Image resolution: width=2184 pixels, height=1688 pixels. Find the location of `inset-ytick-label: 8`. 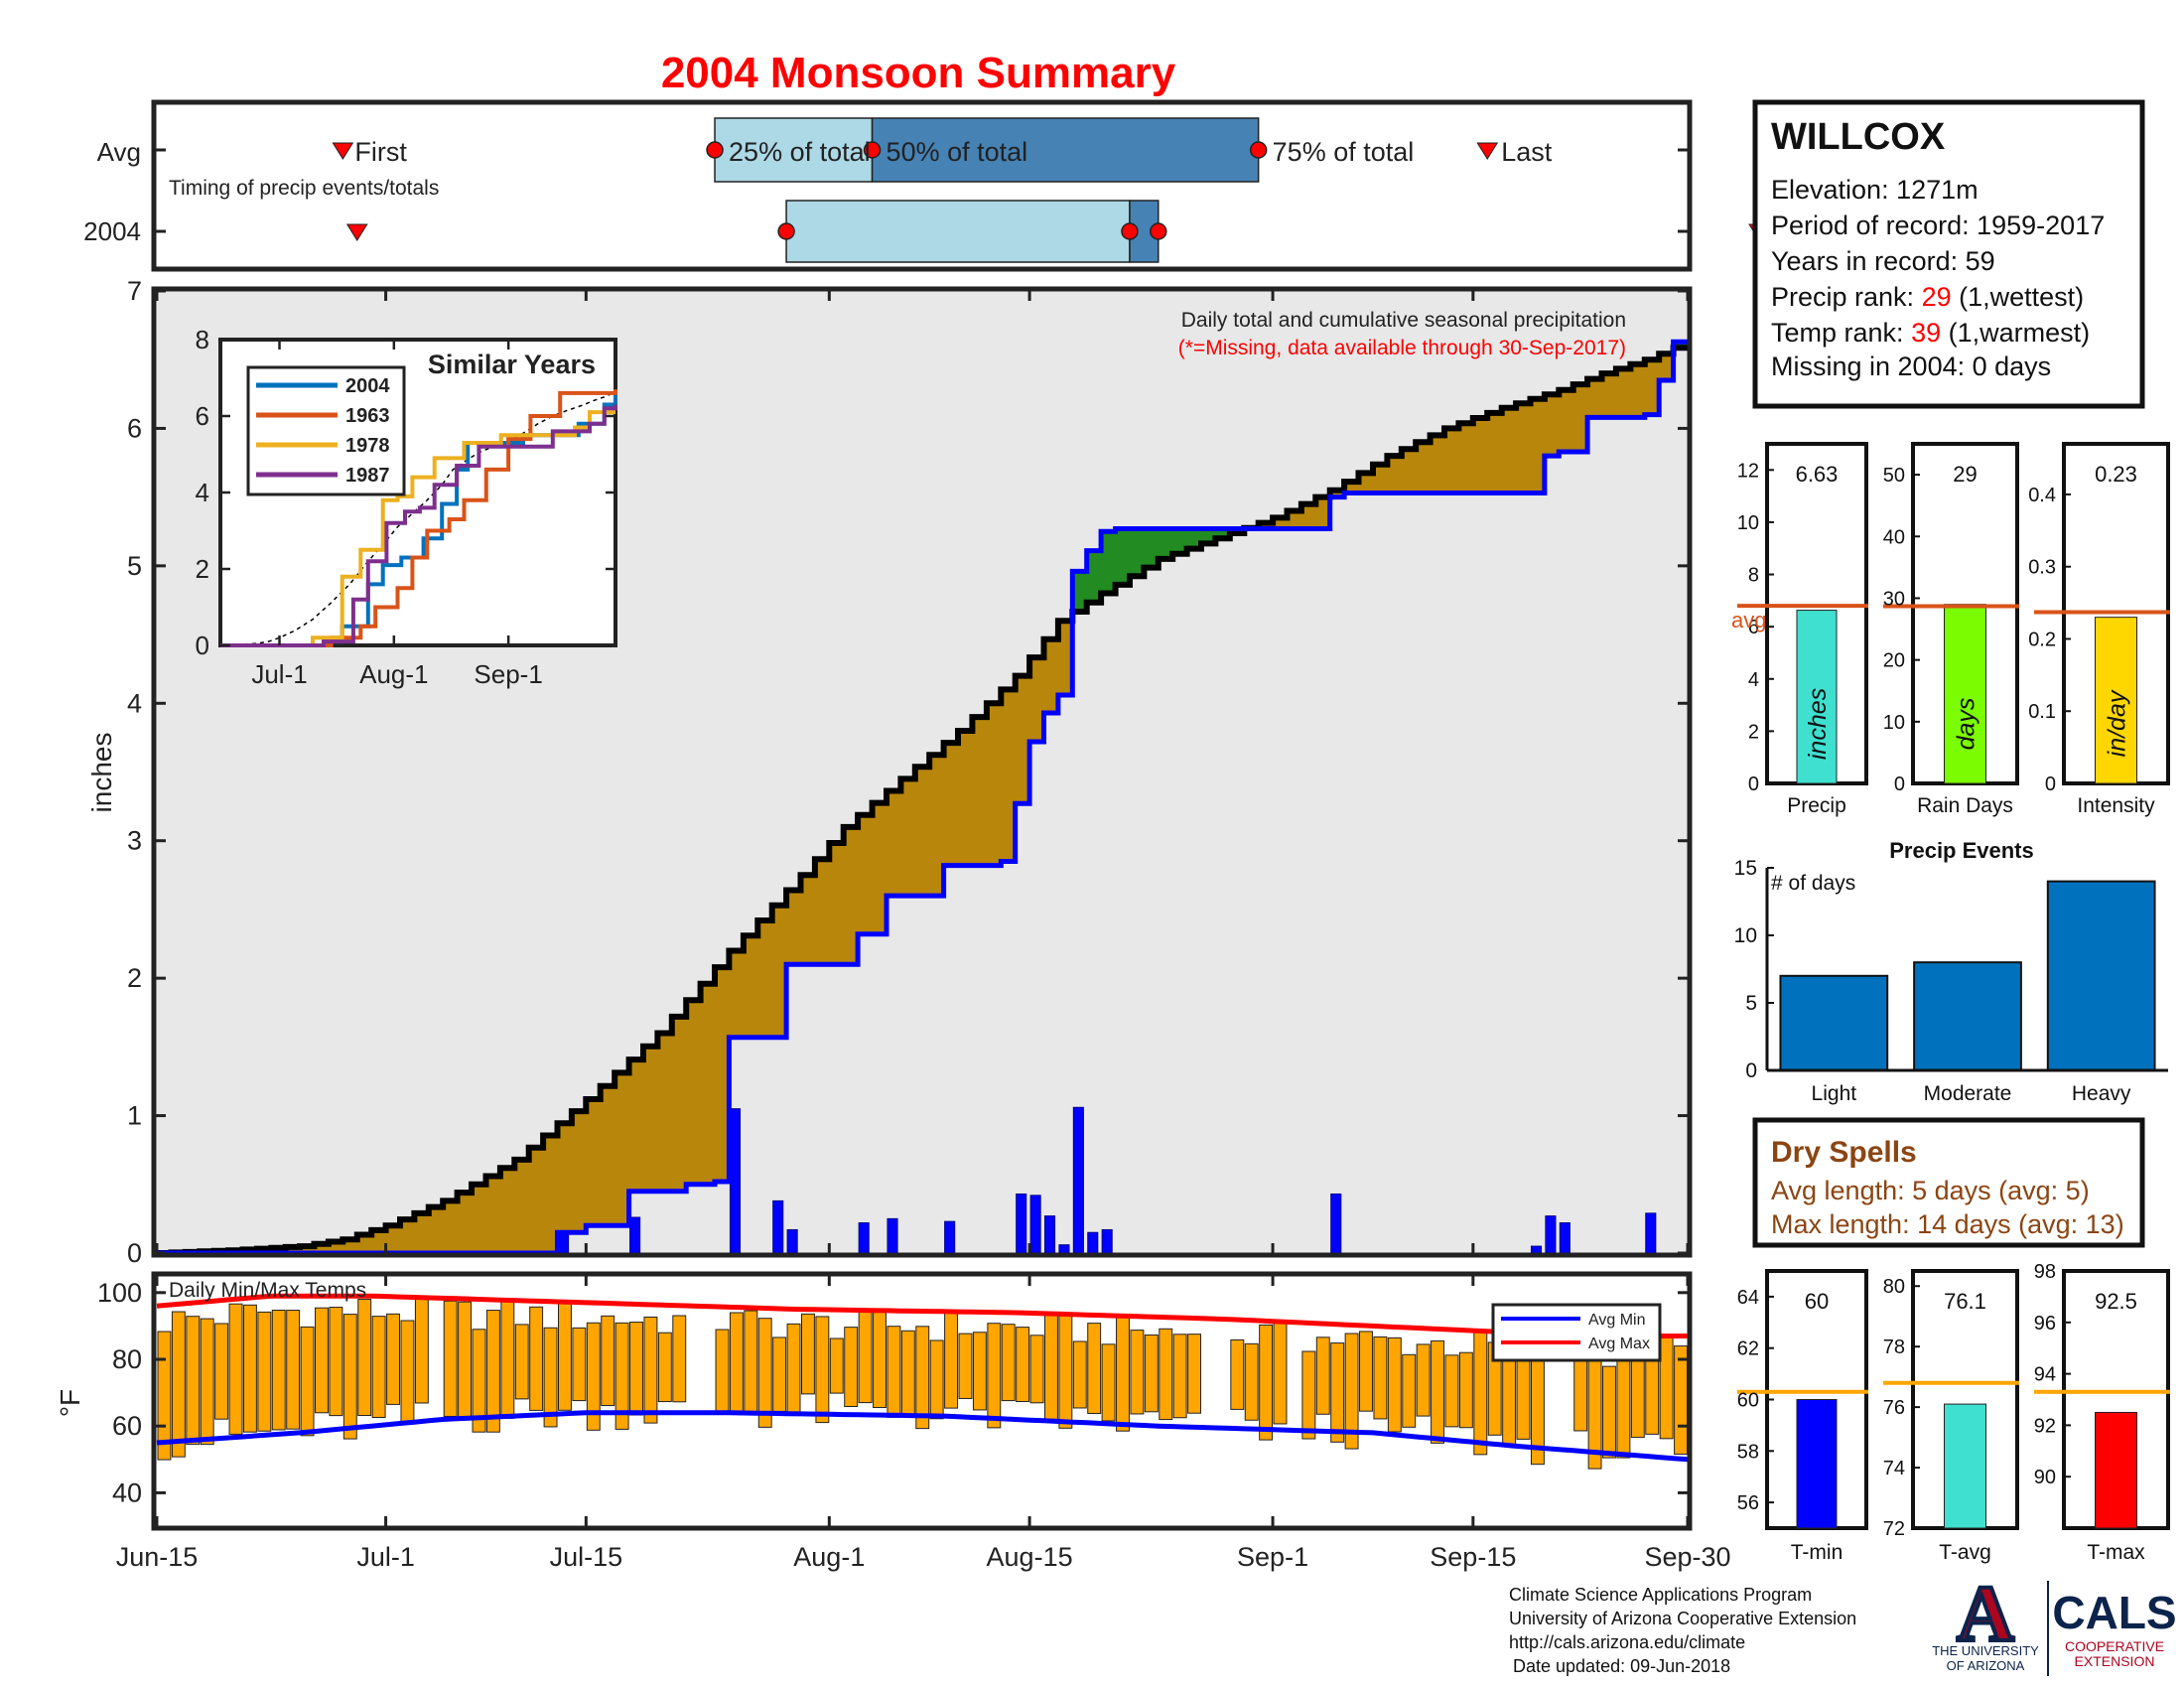

inset-ytick-label: 8 is located at coordinates (202, 339).